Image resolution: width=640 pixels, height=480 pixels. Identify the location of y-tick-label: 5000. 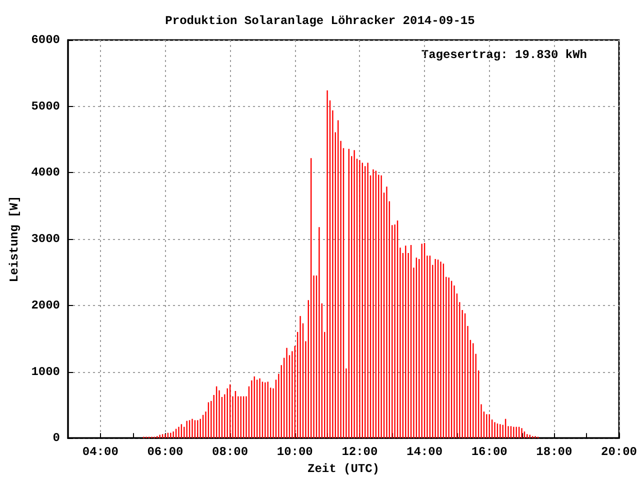
(45, 106).